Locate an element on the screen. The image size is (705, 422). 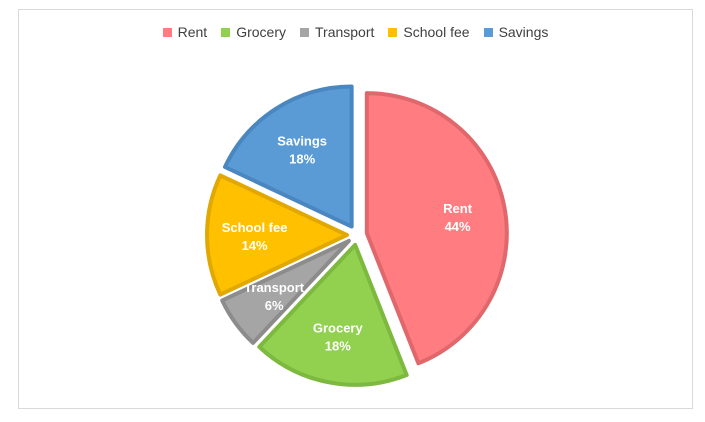
legend-item-transport: Transport is located at coordinates (337, 32).